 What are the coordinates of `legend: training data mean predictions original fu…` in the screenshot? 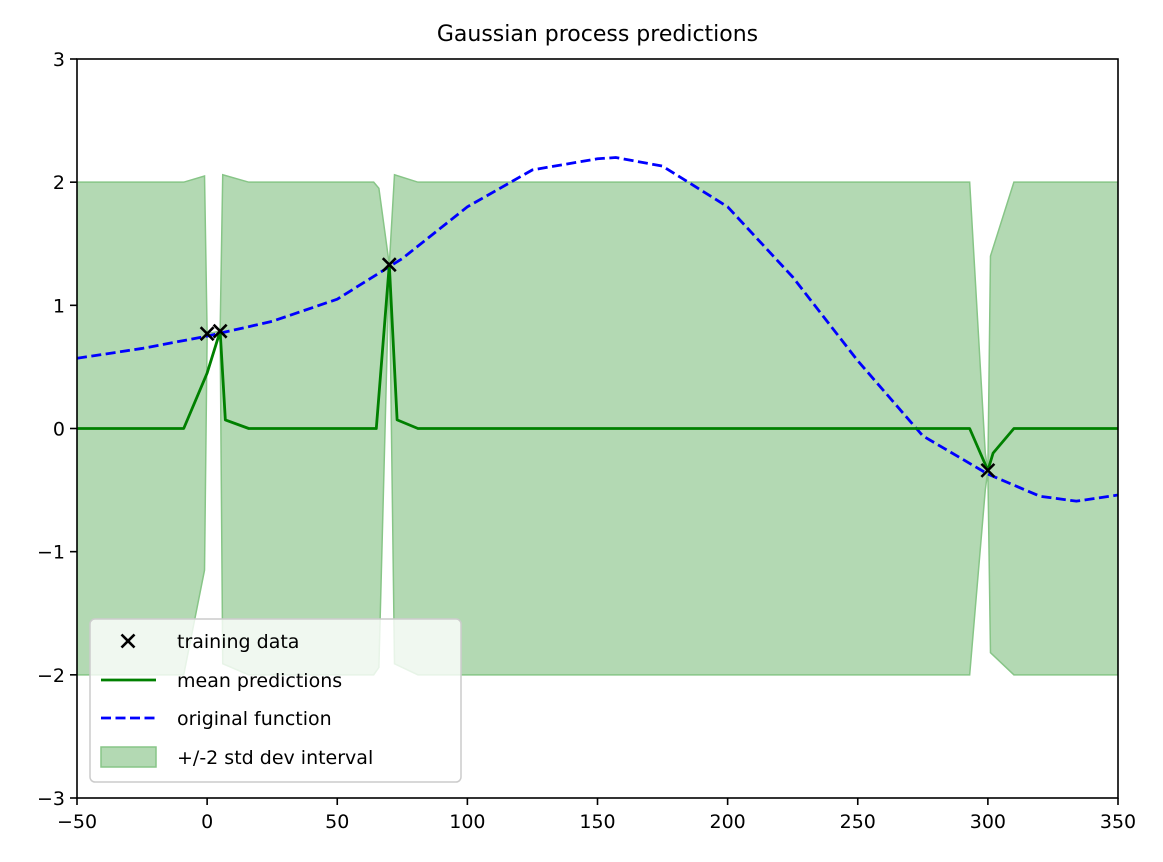 It's located at (275, 700).